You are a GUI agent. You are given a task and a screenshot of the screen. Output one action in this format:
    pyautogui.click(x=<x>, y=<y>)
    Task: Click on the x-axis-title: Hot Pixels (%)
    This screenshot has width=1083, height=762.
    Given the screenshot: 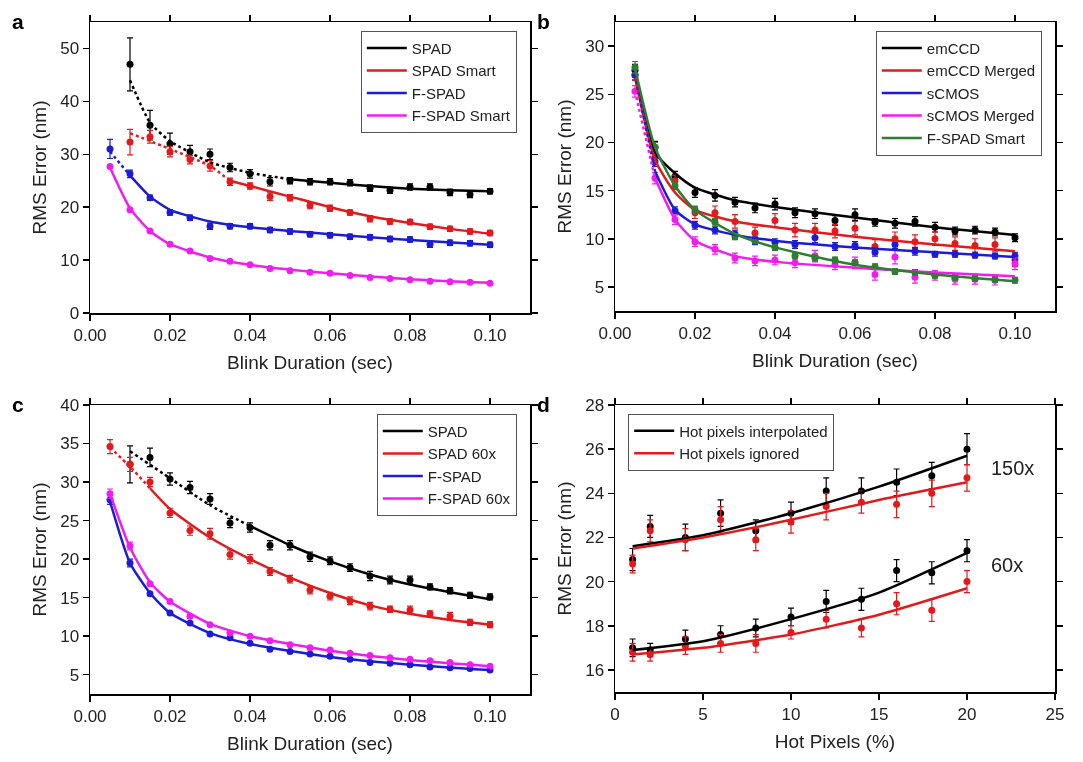 What is the action you would take?
    pyautogui.click(x=835, y=742)
    